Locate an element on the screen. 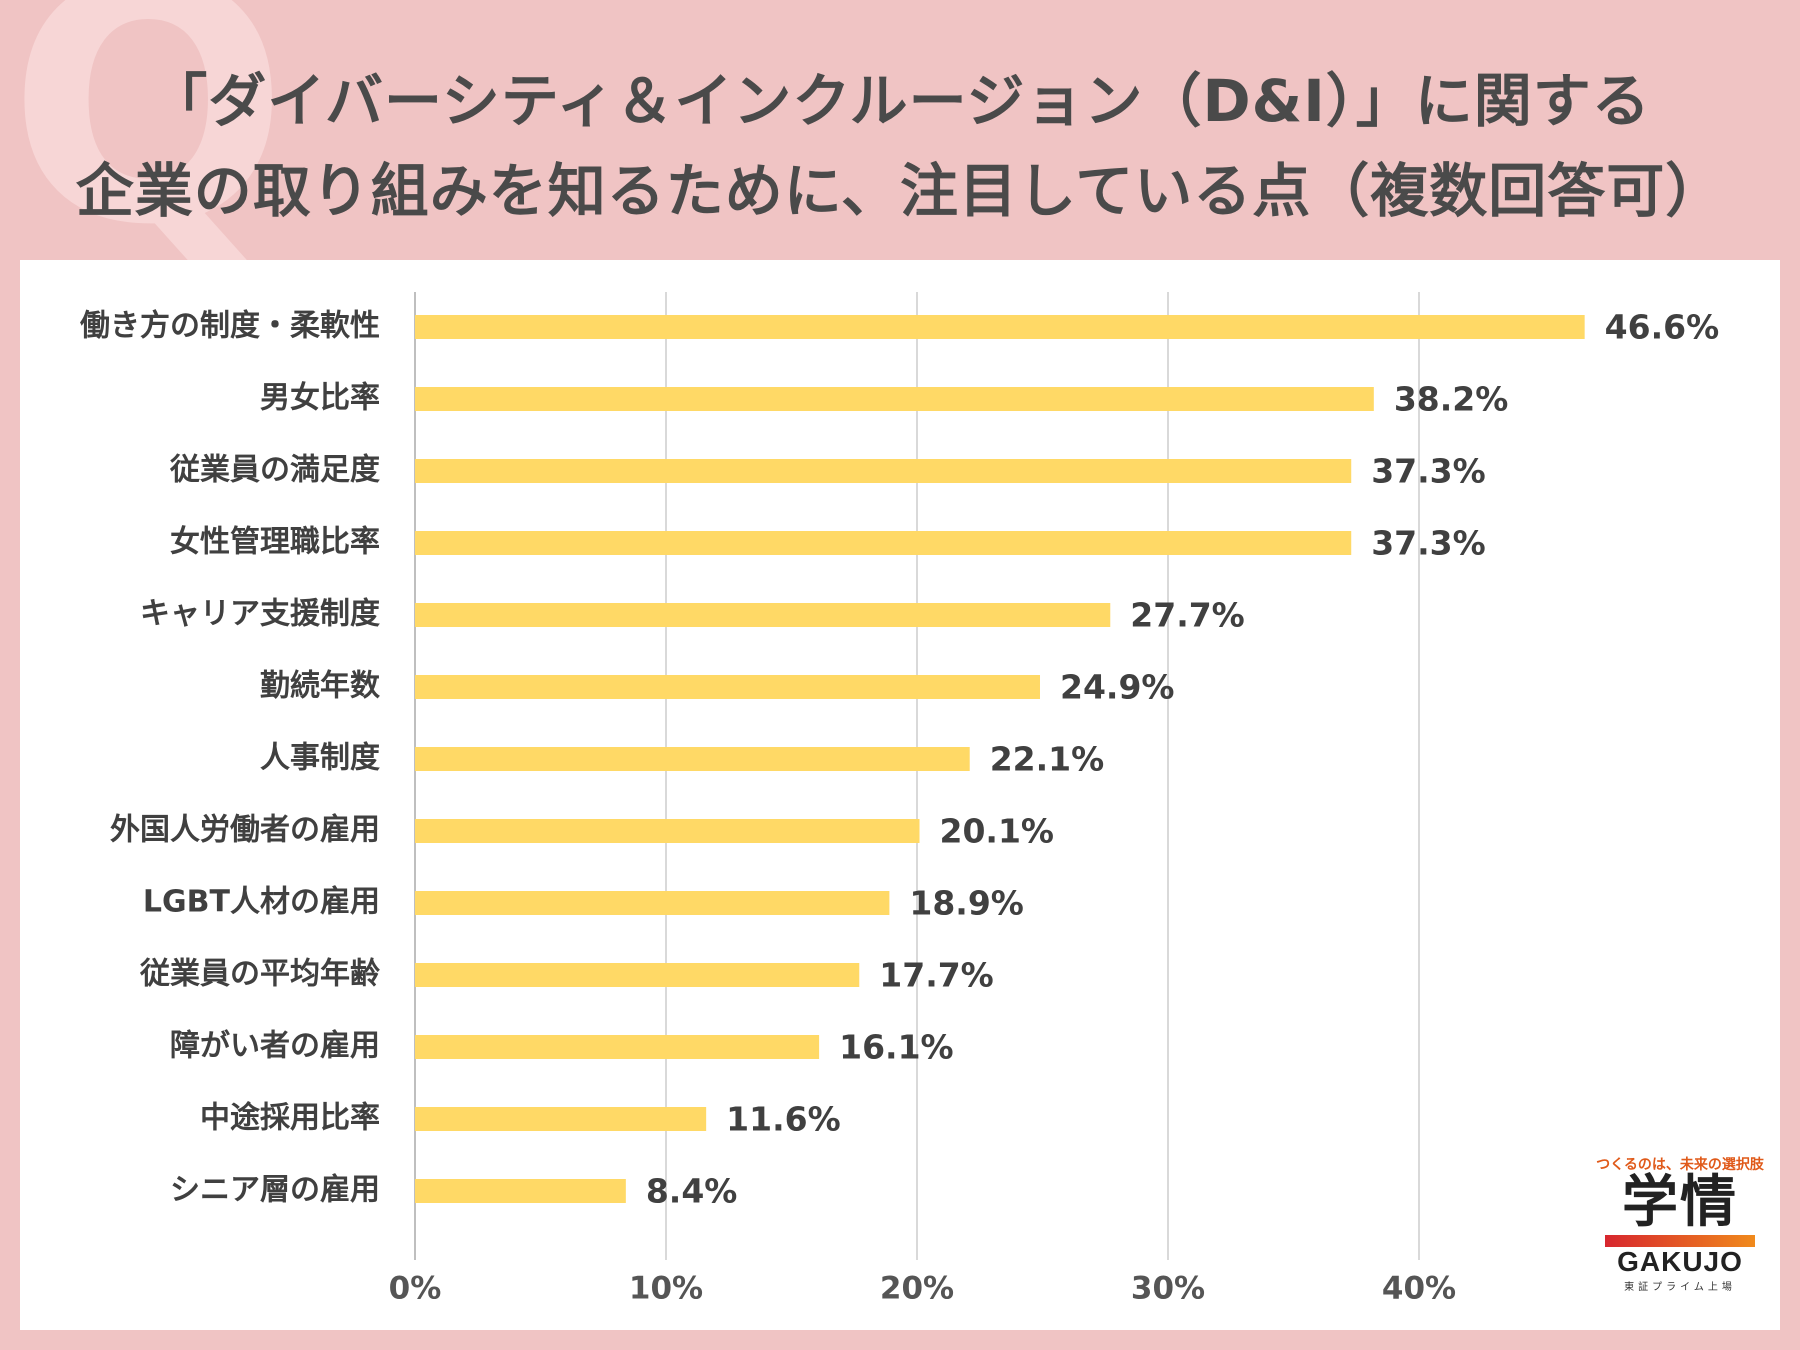 The height and width of the screenshot is (1350, 1800). x-tick-label: 10% is located at coordinates (666, 1289).